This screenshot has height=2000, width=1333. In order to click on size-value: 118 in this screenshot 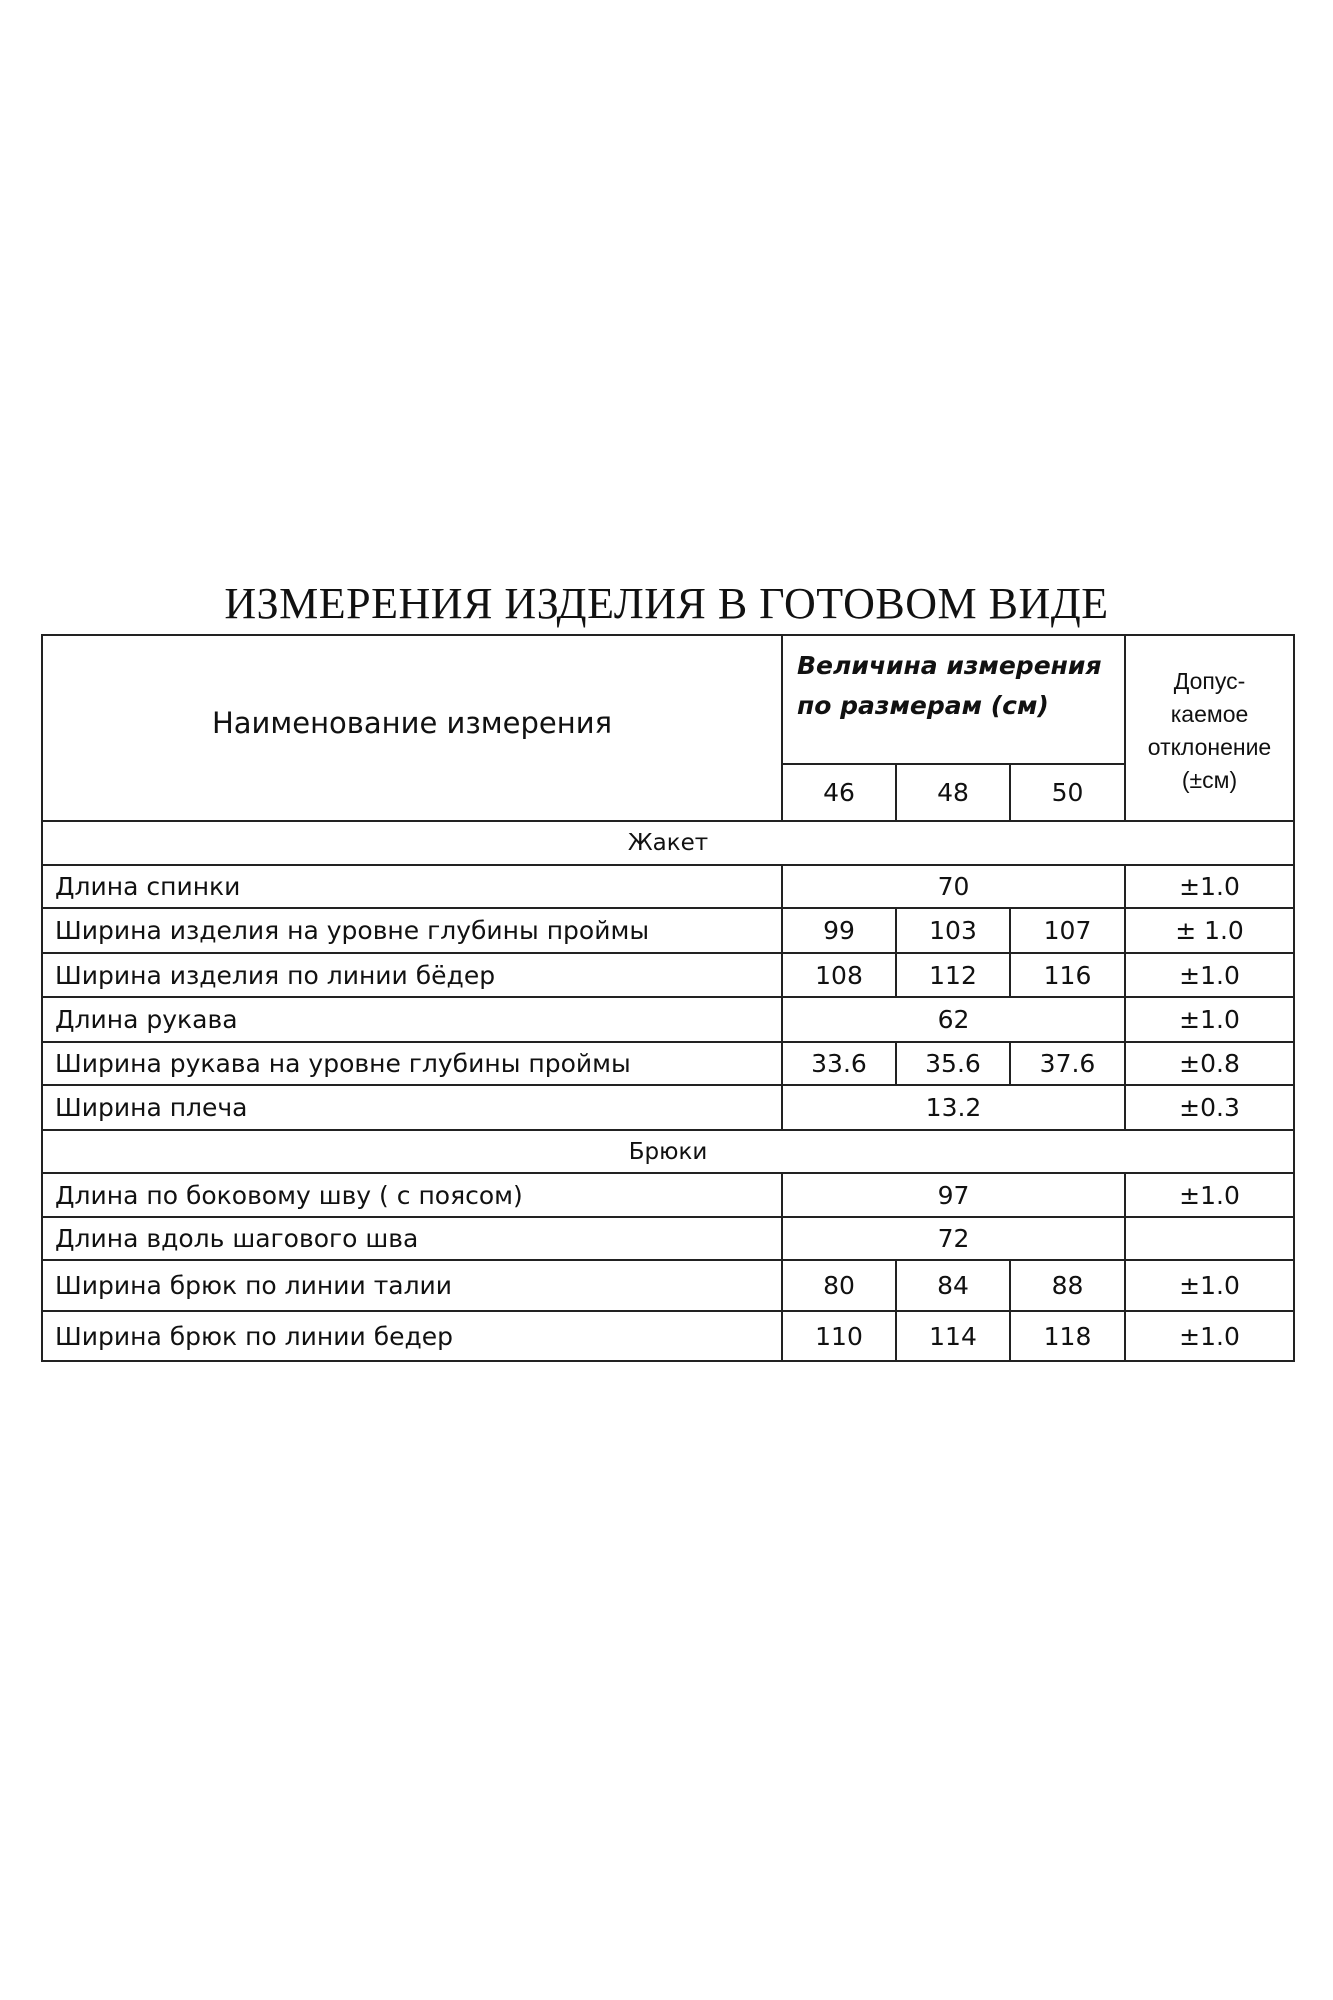, I will do `click(1067, 1336)`.